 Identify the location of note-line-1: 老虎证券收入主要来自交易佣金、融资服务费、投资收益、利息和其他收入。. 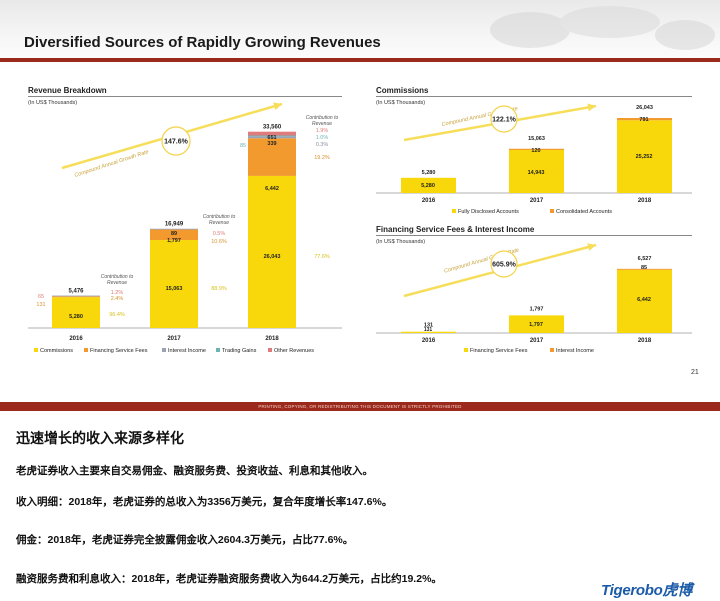
(194, 471).